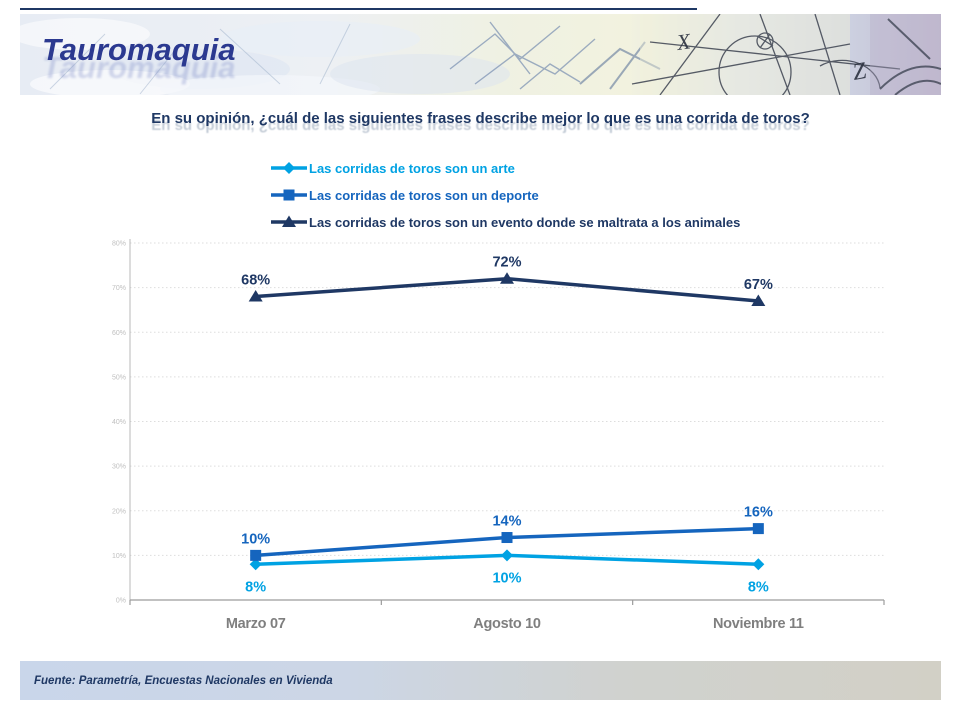 The height and width of the screenshot is (721, 961). What do you see at coordinates (139, 67) in the screenshot?
I see `page-title-reflection: Tauromaquia` at bounding box center [139, 67].